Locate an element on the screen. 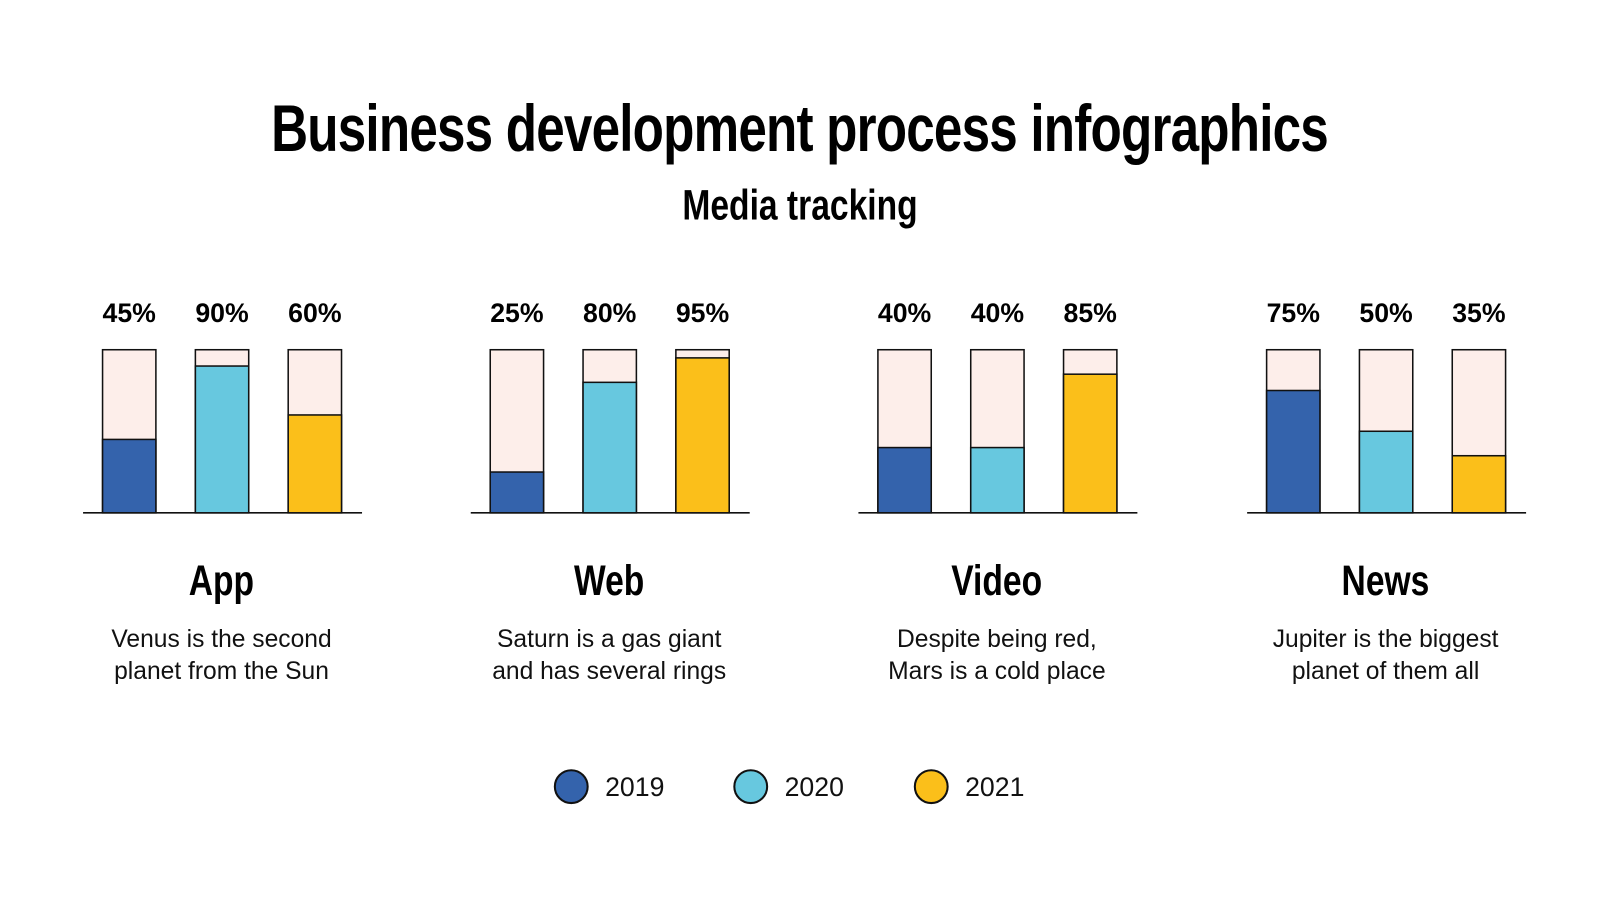 The width and height of the screenshot is (1600, 900). bar-app-2021 is located at coordinates (315, 464).